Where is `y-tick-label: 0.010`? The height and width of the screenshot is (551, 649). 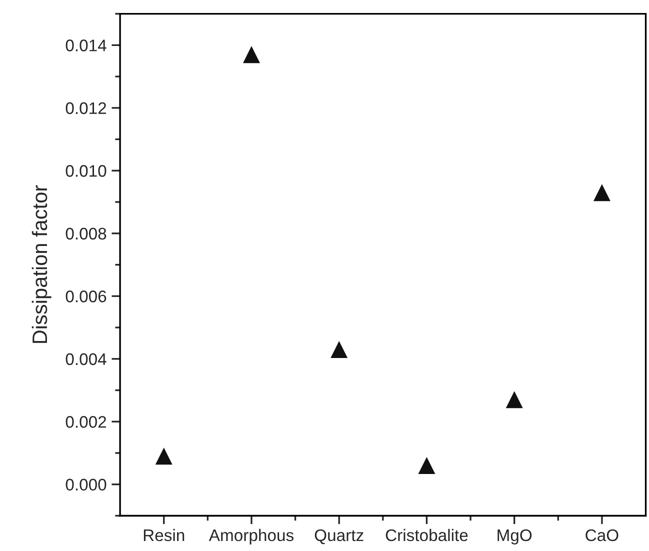 y-tick-label: 0.010 is located at coordinates (86, 171).